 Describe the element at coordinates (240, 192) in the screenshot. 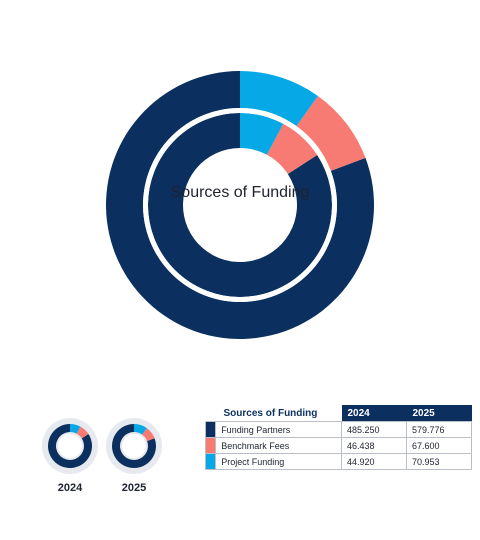

I see `chart-title: Sources of Funding` at that location.